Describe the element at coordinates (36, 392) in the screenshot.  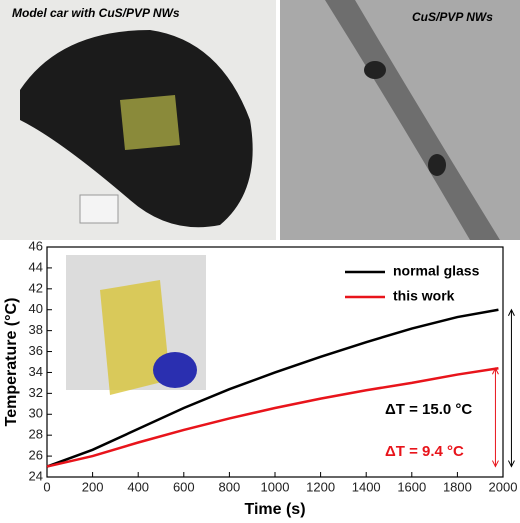
I see `y-tick-label: 32` at that location.